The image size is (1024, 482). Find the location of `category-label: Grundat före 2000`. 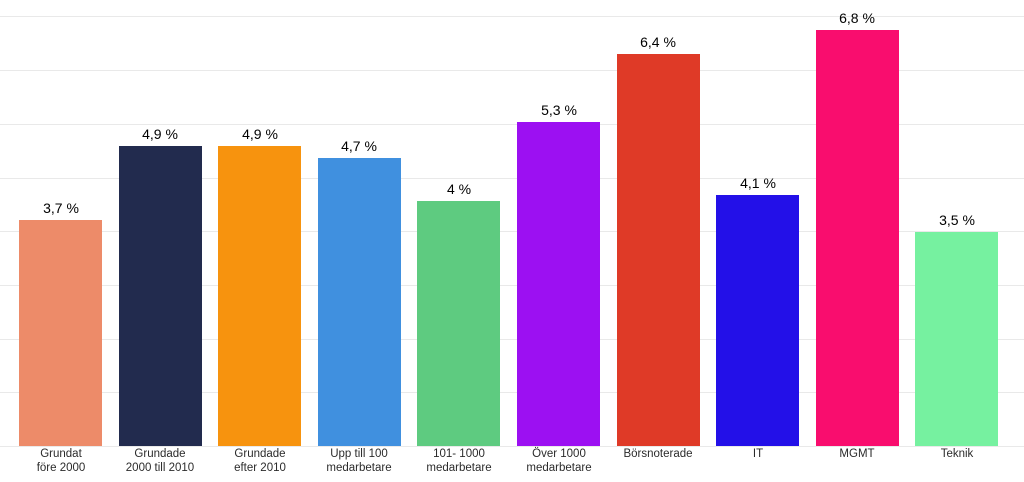

category-label: Grundat före 2000 is located at coordinates (61, 461).